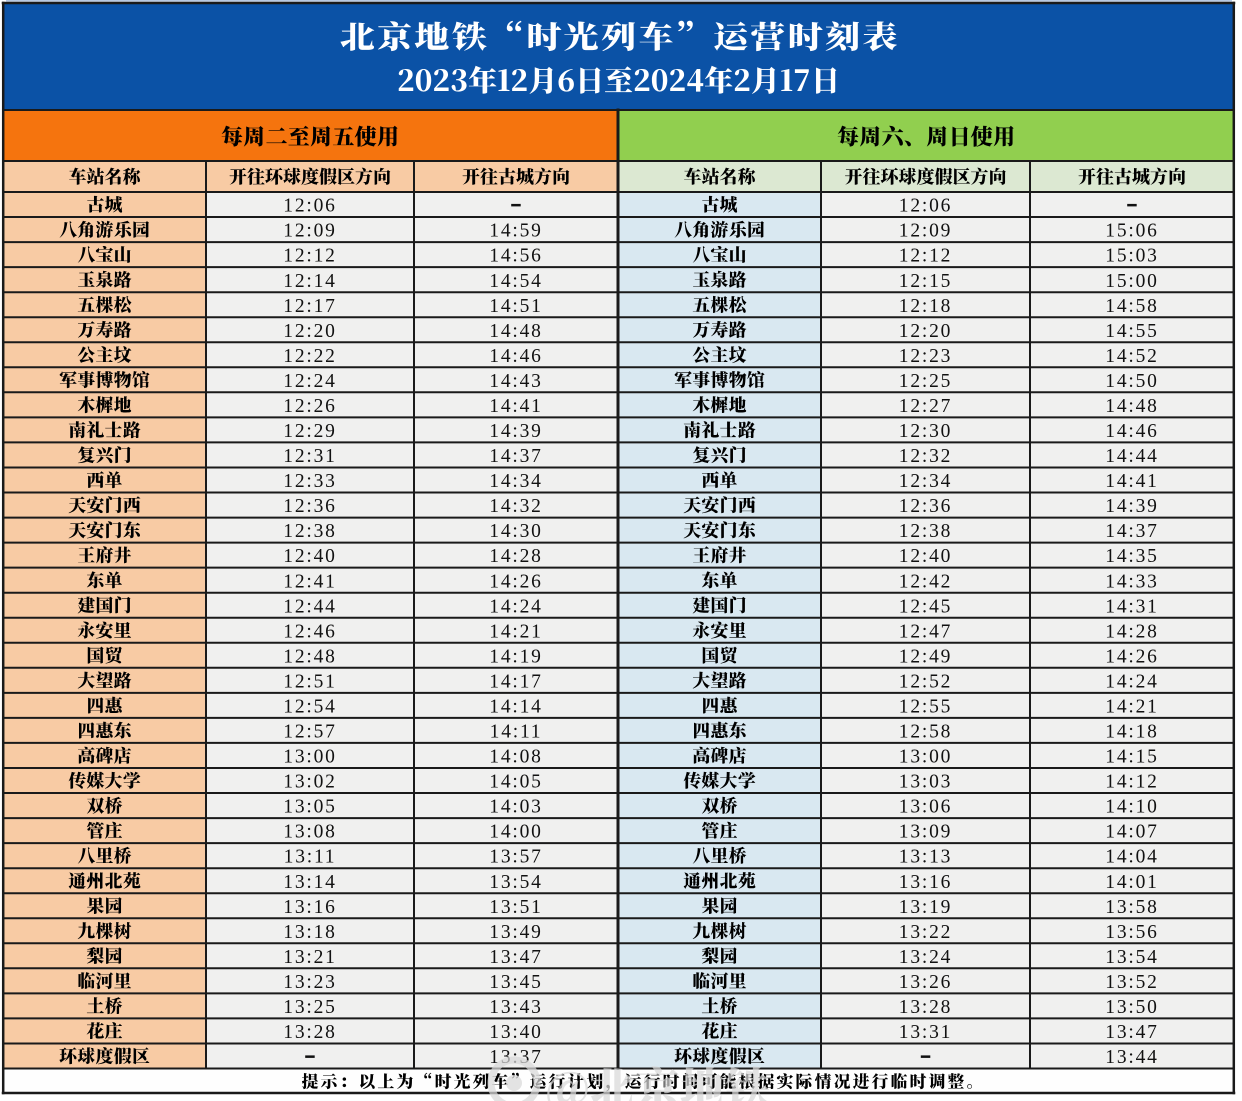 This screenshot has width=1242, height=1101. Describe the element at coordinates (309, 932) in the screenshot. I see `svg-text: 13:18` at that location.